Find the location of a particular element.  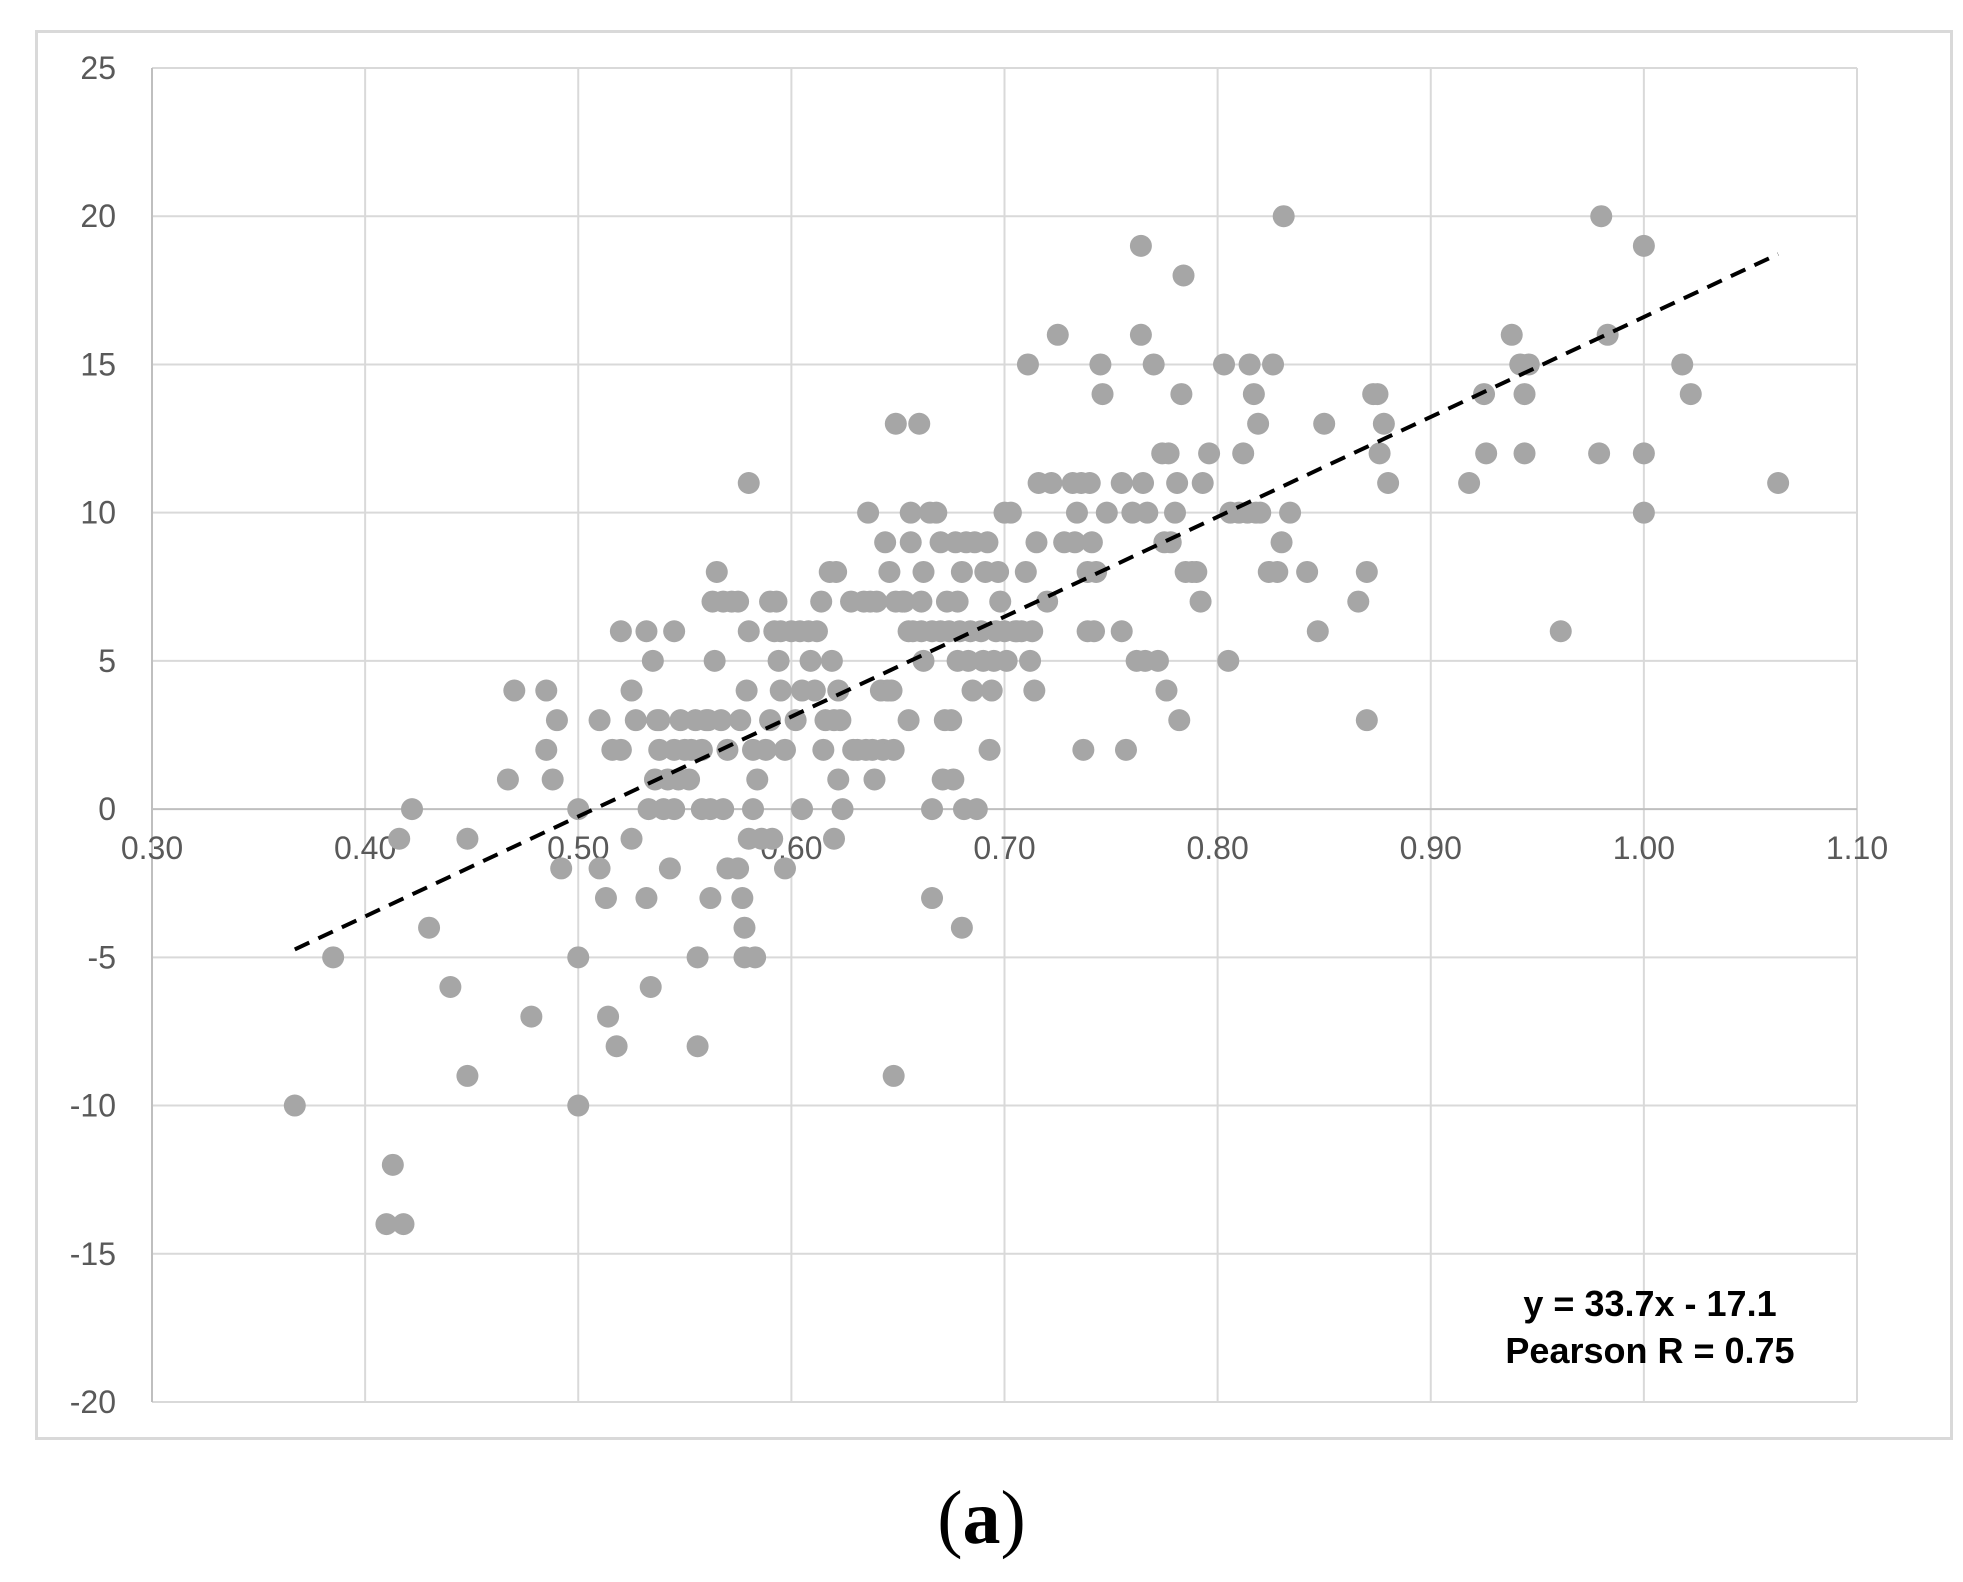

caption-open: ( is located at coordinates (950, 1518).